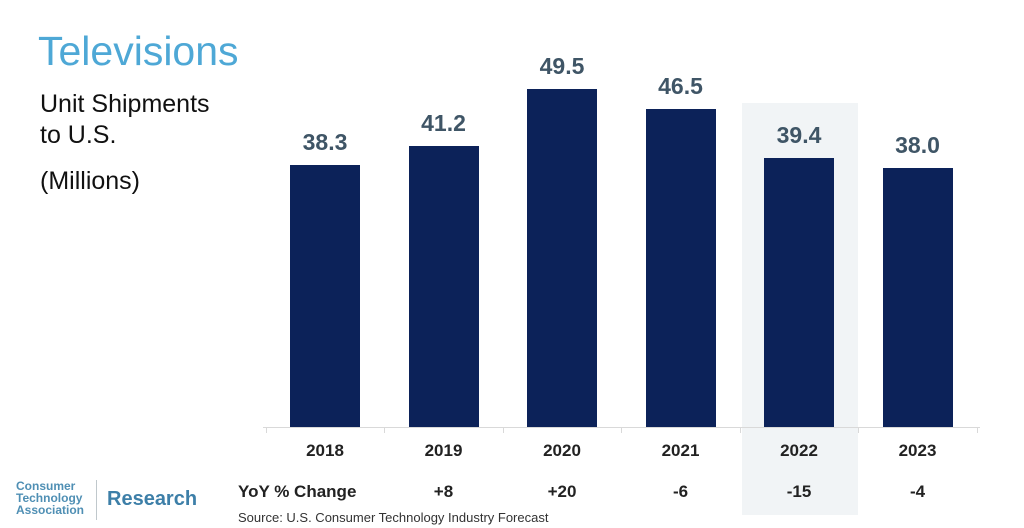 This screenshot has height=528, width=1024. Describe the element at coordinates (297, 491) in the screenshot. I see `yoy-label: YoY % Change` at that location.